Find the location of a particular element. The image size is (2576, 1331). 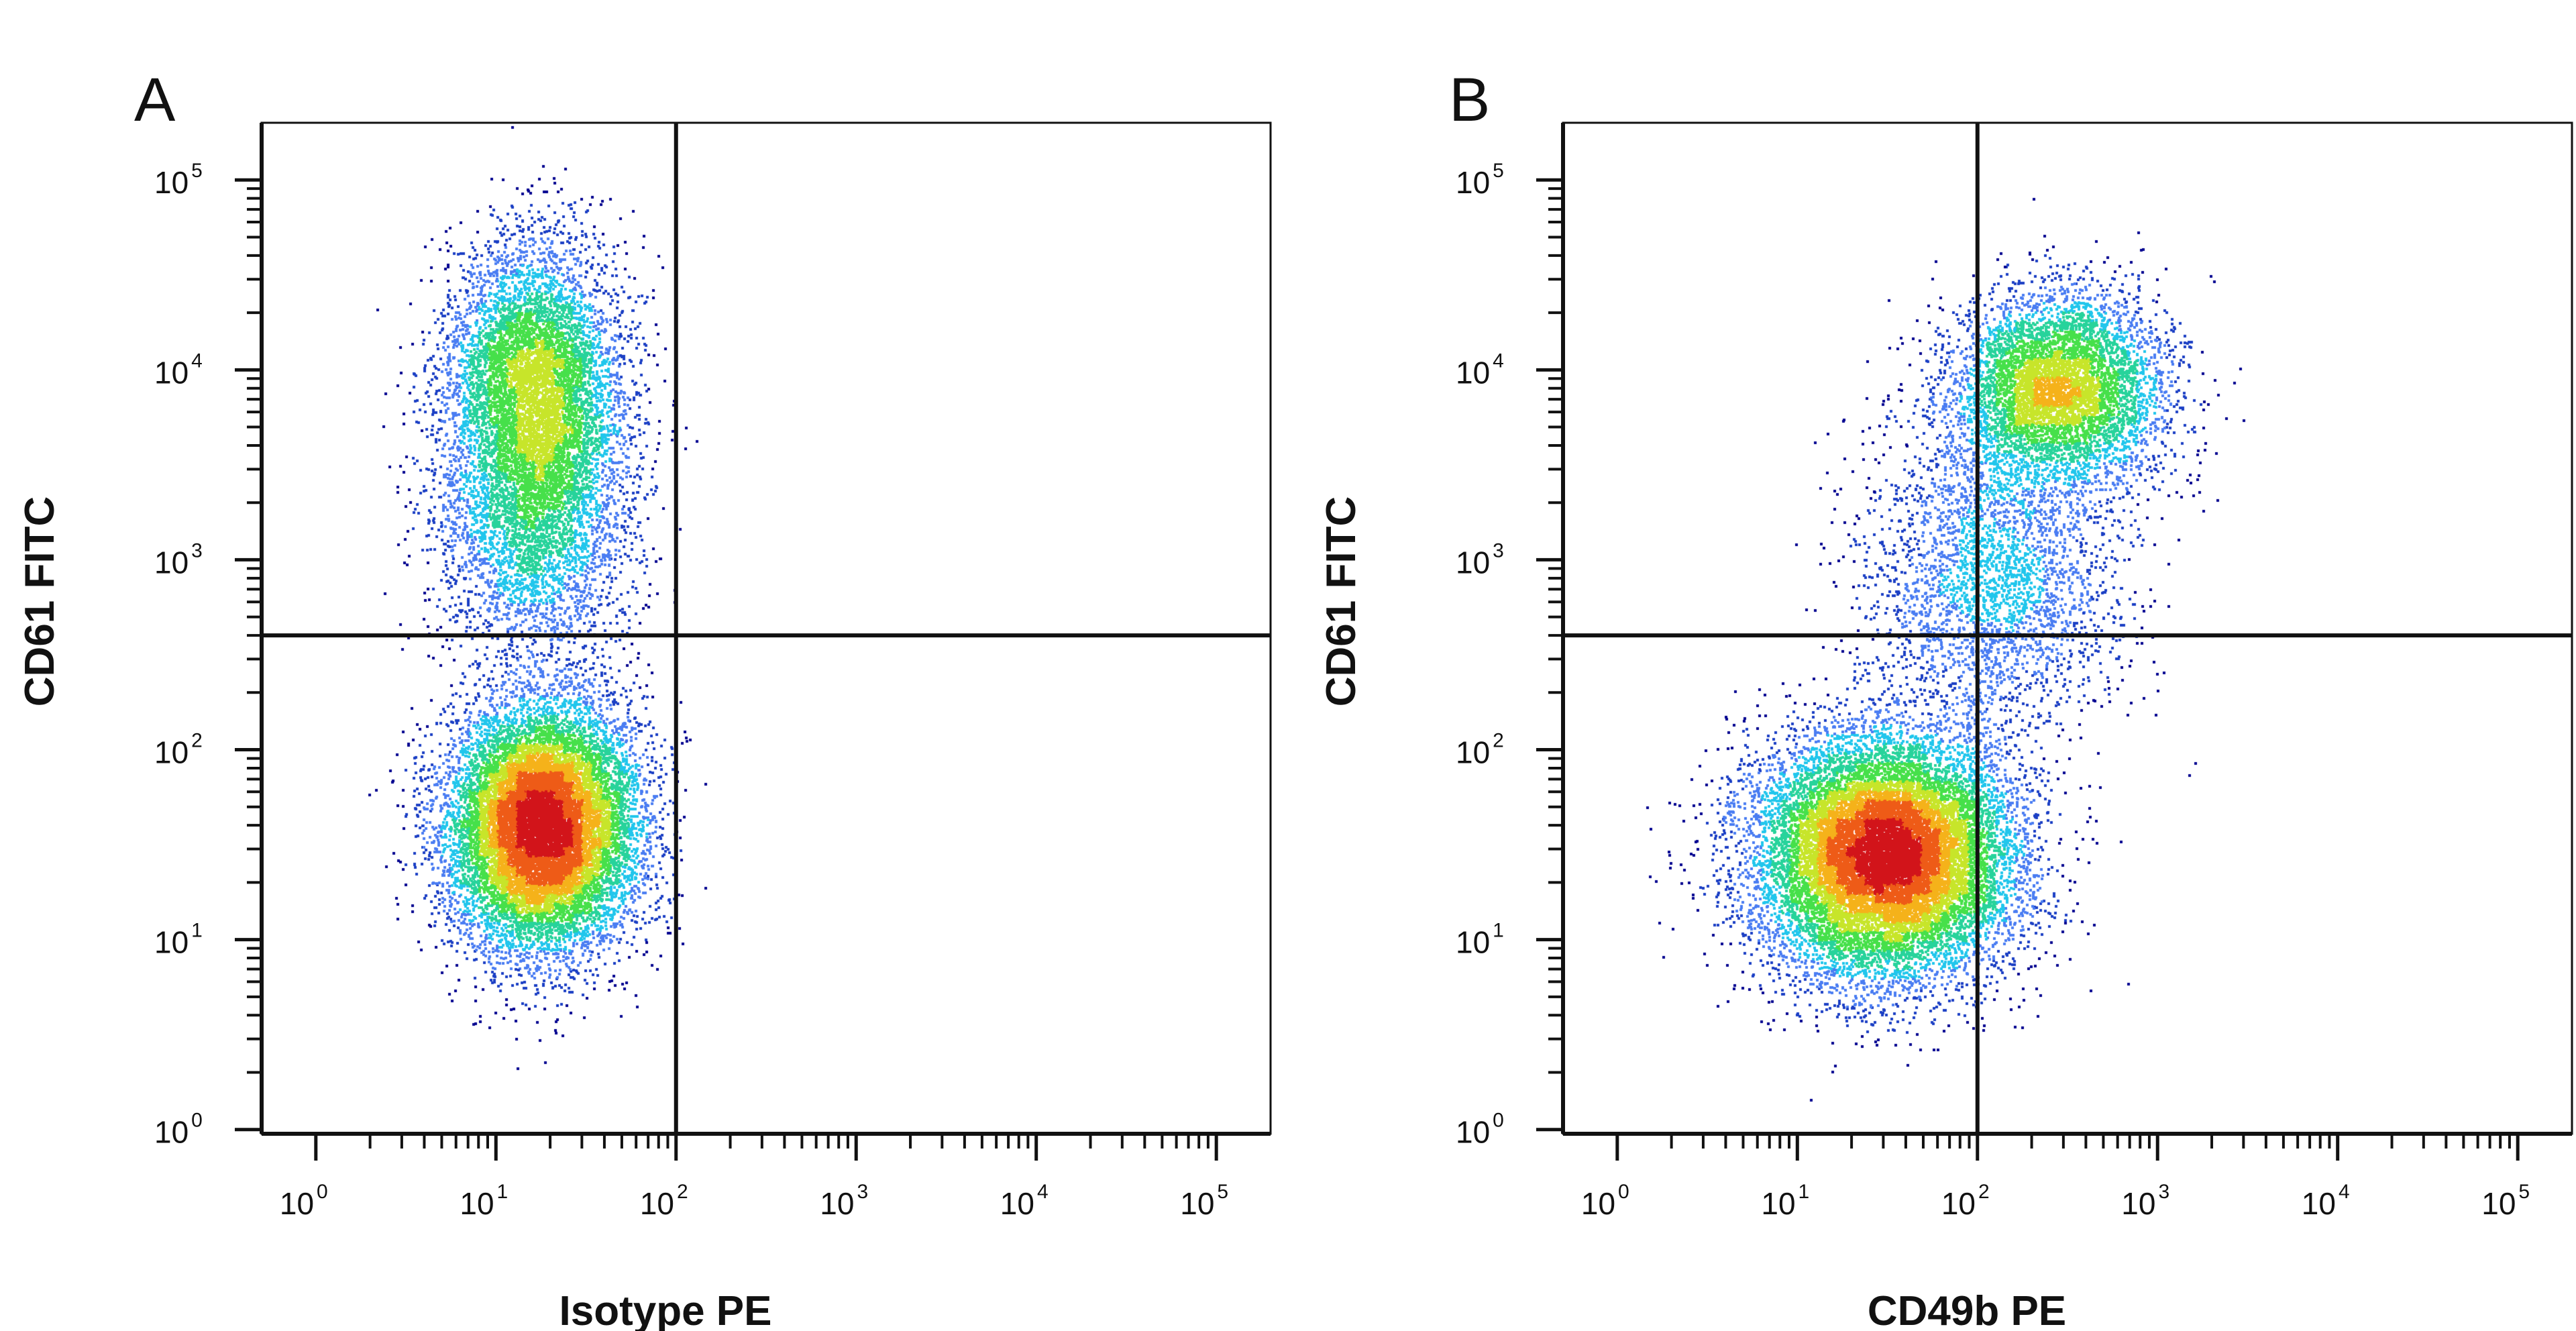

panel-letter: A is located at coordinates (155, 100).